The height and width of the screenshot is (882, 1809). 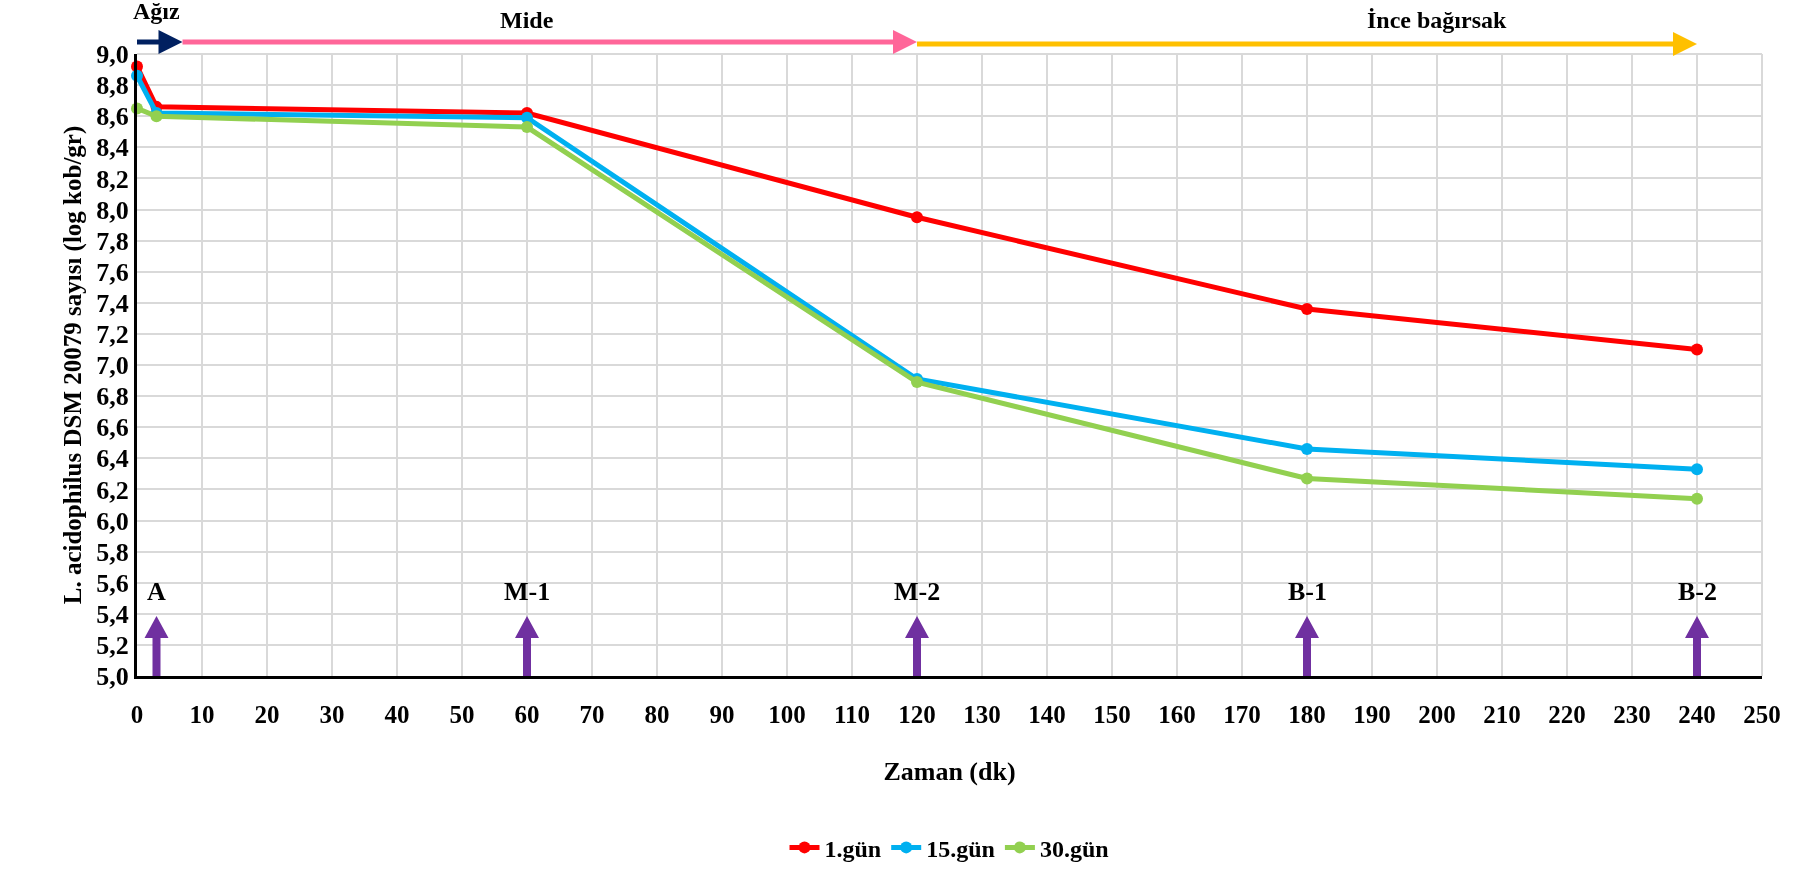 What do you see at coordinates (112, 179) in the screenshot?
I see `y-tick-label: 8,2` at bounding box center [112, 179].